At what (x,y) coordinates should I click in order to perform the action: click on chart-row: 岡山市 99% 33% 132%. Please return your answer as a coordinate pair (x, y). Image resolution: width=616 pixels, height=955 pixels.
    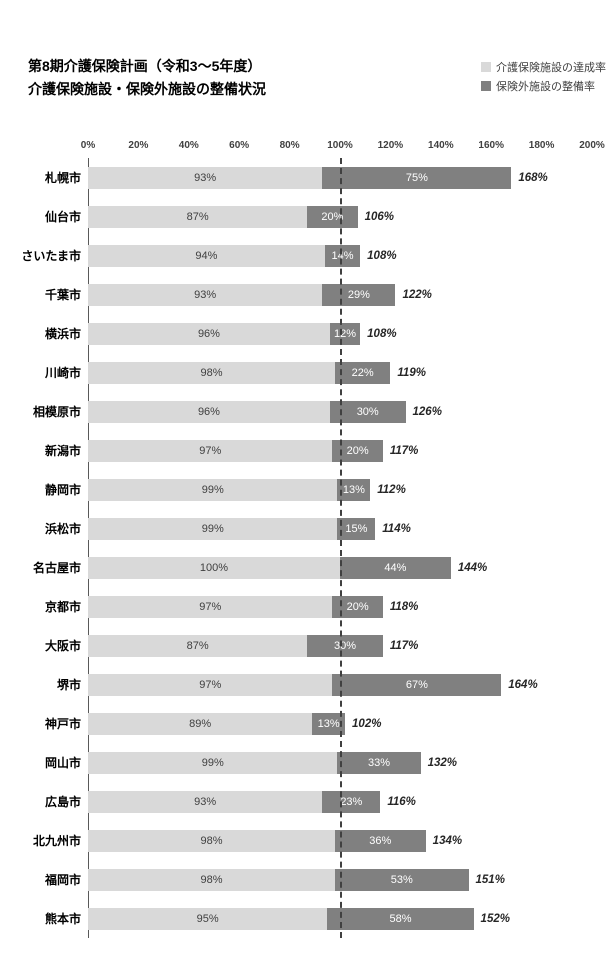
    Looking at the image, I should click on (318, 762).